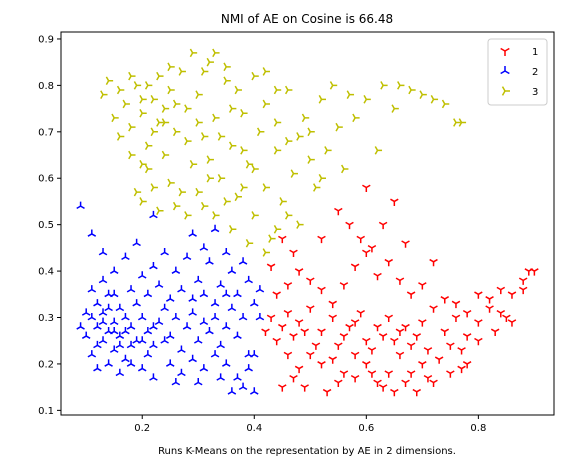 The height and width of the screenshot is (468, 573). I want to click on legend-marker, so click(505, 51).